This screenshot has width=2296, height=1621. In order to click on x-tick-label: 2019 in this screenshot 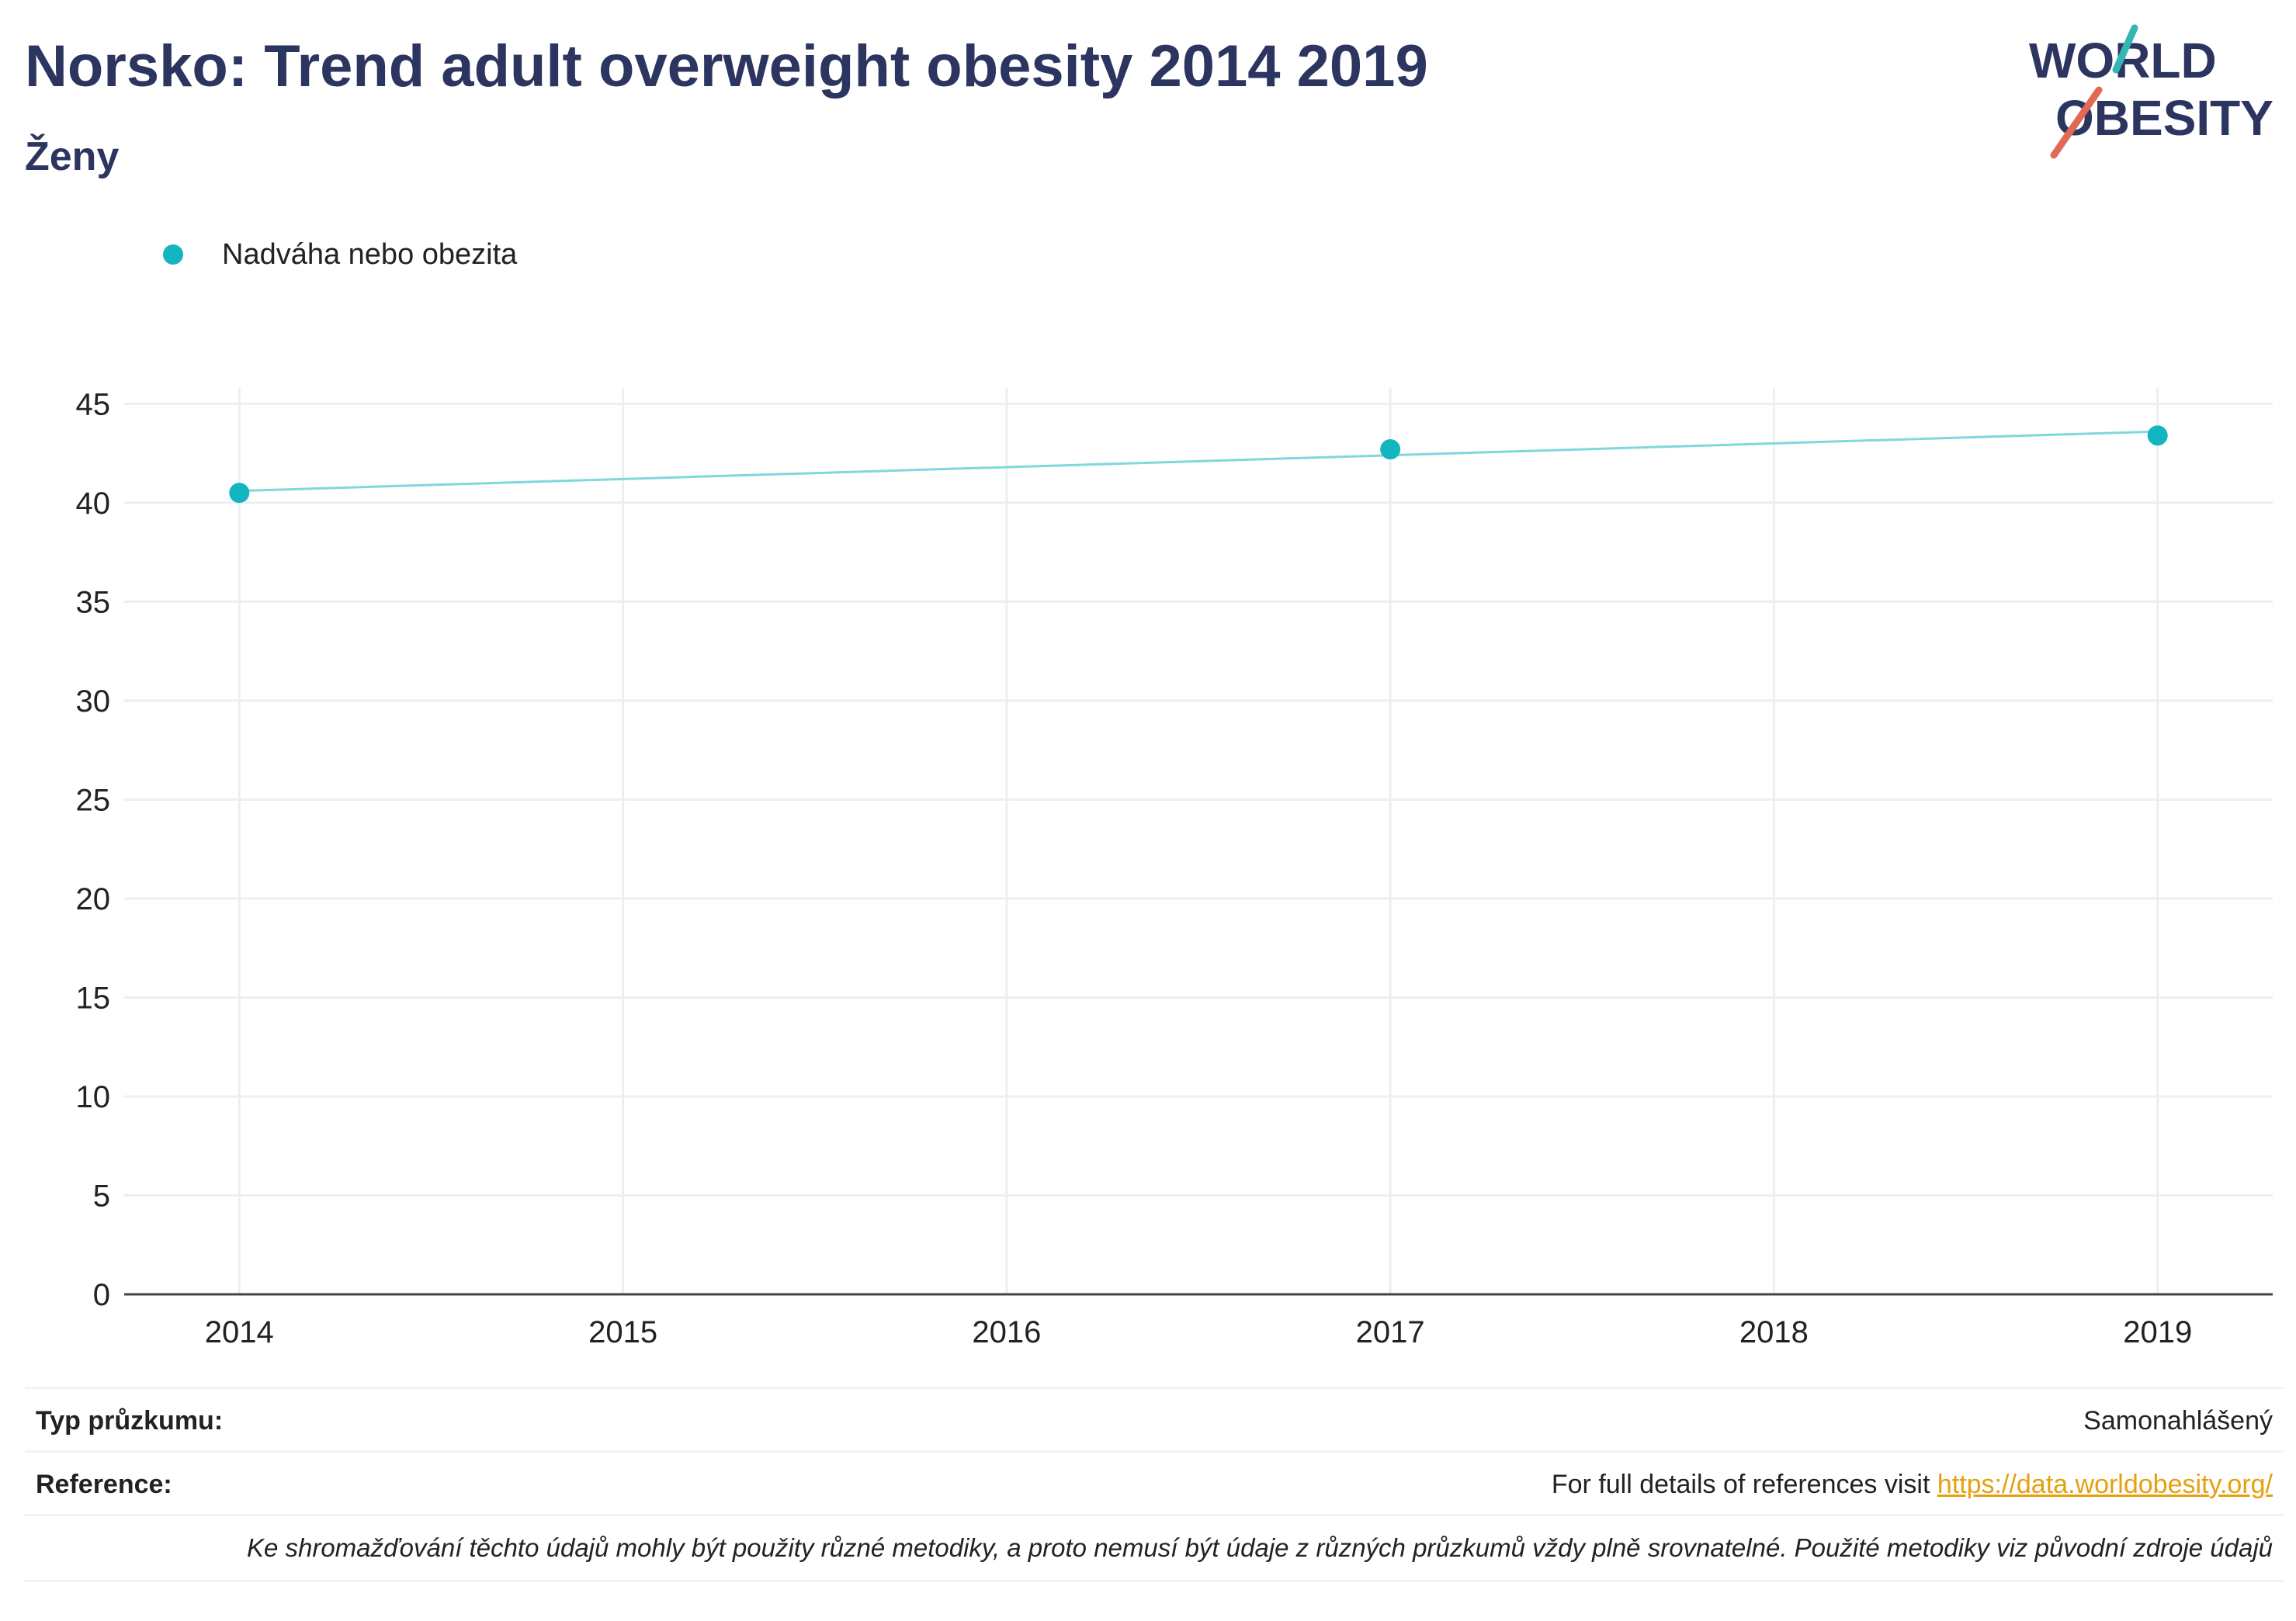, I will do `click(2157, 1332)`.